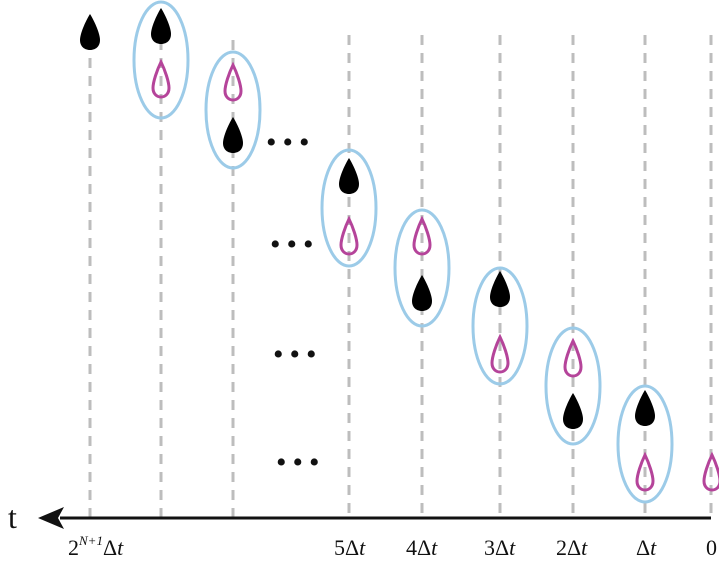  I want to click on tick-label: 2Δt, so click(572, 547).